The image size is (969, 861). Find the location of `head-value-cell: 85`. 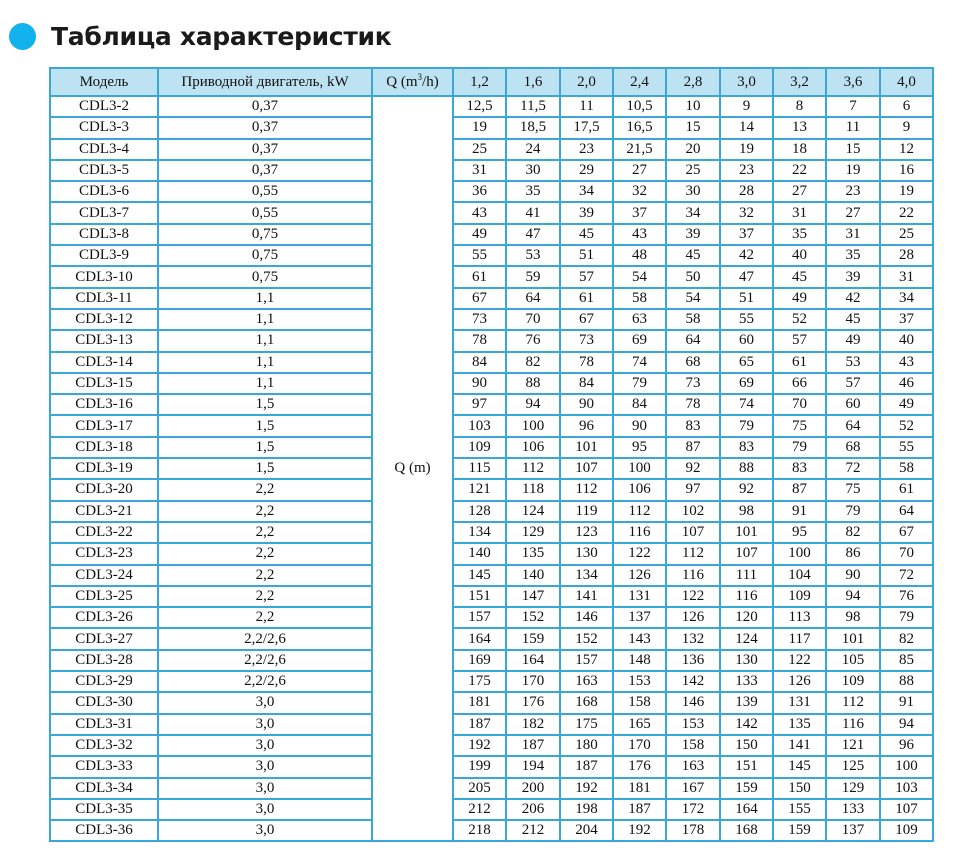

head-value-cell: 85 is located at coordinates (906, 660).